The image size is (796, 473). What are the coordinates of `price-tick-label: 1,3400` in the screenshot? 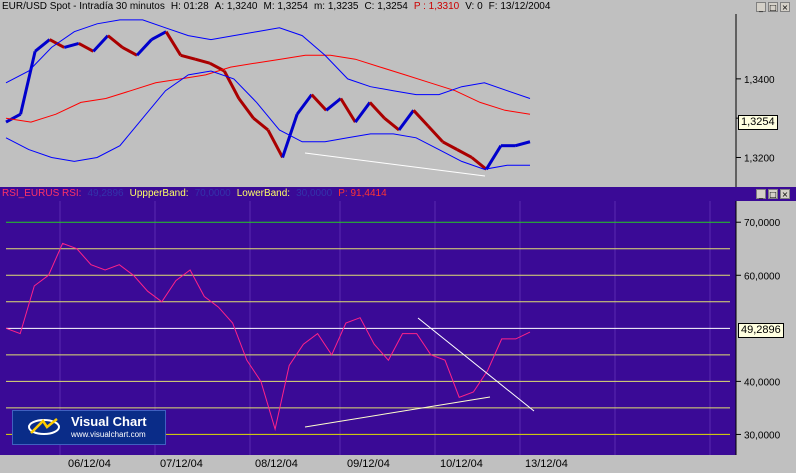 It's located at (759, 80).